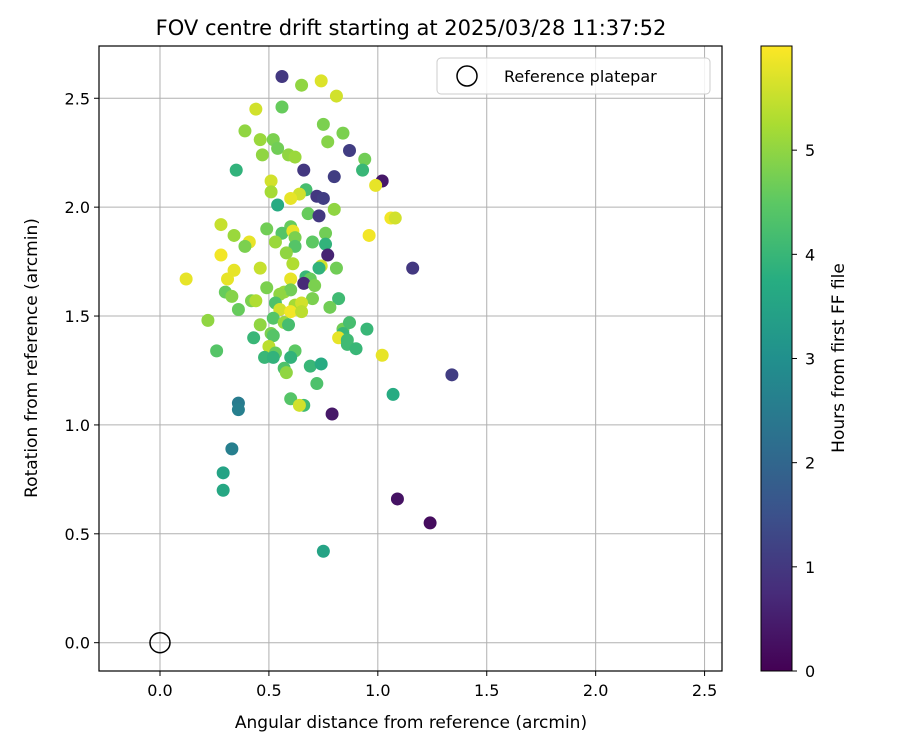 Image resolution: width=900 pixels, height=754 pixels. I want to click on reference-marker-layer, so click(160, 642).